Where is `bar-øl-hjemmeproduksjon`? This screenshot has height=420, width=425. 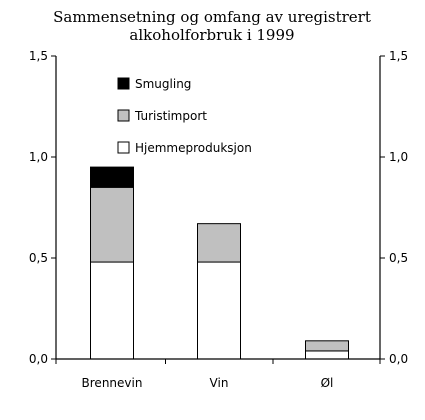
bar-øl-hjemmeproduksjon is located at coordinates (327, 355).